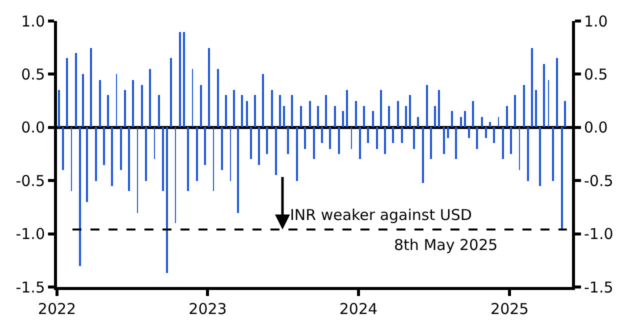 This screenshot has height=336, width=633. Describe the element at coordinates (57, 309) in the screenshot. I see `x-tick-label: 2022` at that location.